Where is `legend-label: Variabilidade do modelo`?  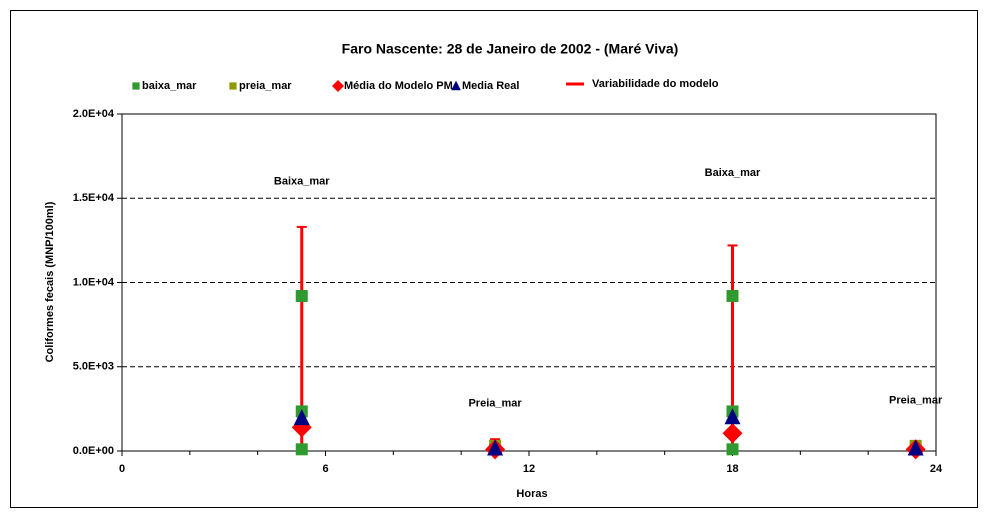 legend-label: Variabilidade do modelo is located at coordinates (655, 84).